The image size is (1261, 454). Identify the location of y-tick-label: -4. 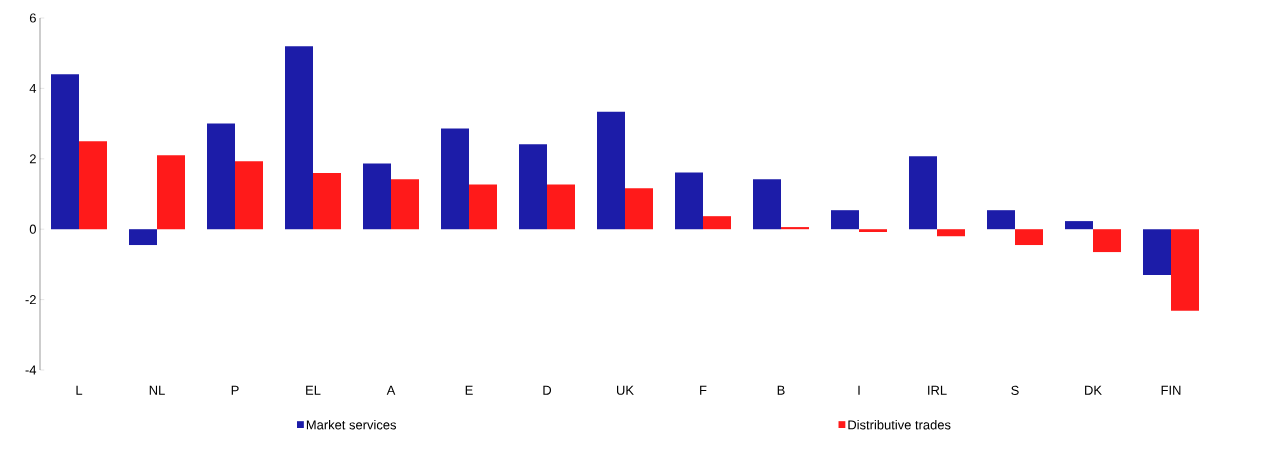
(31, 370).